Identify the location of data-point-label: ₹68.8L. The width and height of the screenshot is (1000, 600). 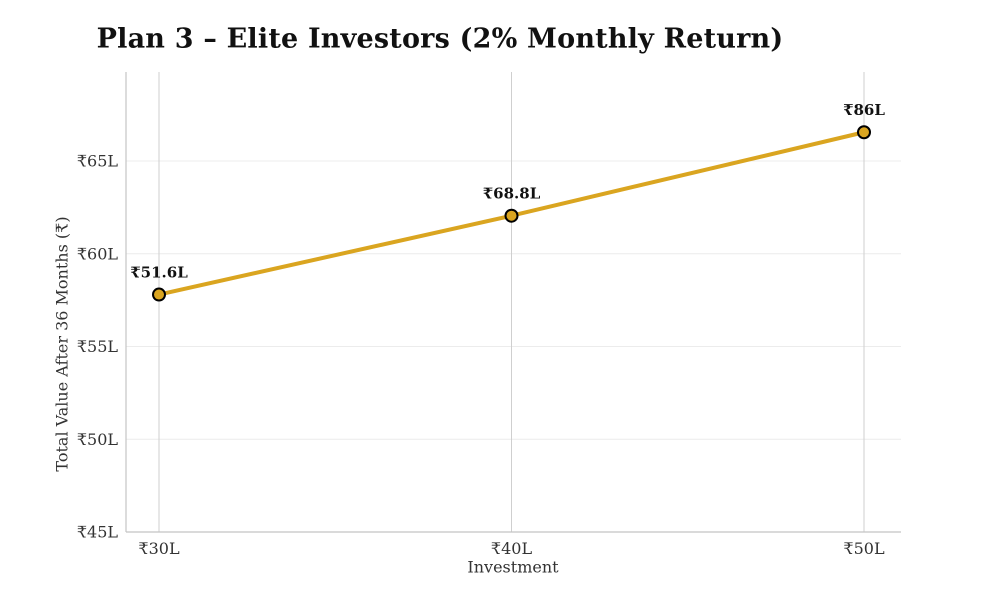
(512, 194).